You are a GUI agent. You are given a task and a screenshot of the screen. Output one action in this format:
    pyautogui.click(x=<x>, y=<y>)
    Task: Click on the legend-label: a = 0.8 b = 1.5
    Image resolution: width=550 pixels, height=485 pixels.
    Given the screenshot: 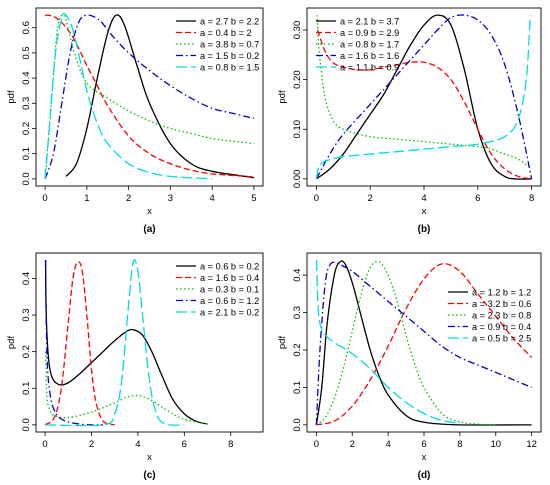 What is the action you would take?
    pyautogui.click(x=229, y=67)
    